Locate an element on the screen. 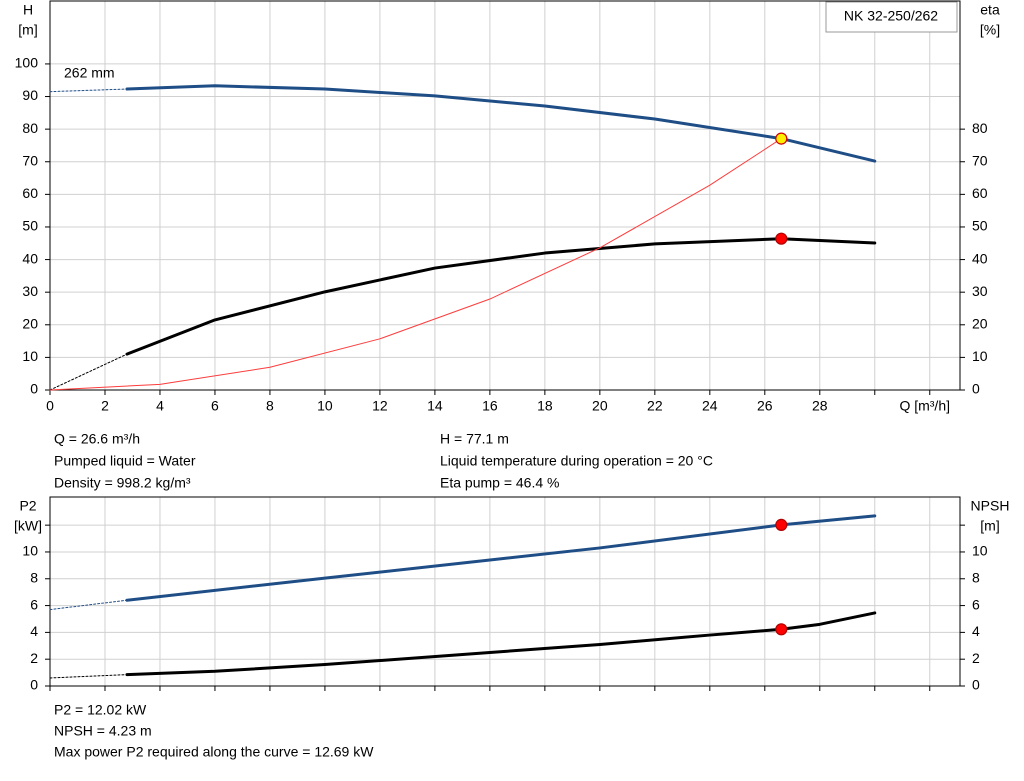 This screenshot has width=1024, height=781. y-tick-label: 80 is located at coordinates (30, 128).